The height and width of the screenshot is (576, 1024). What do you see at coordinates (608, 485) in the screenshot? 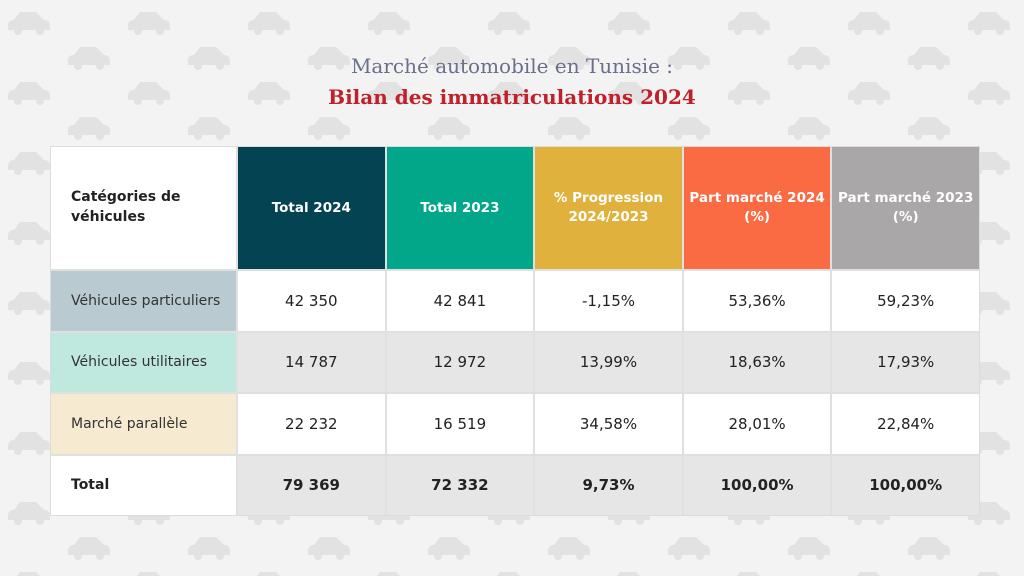
I see `cell-total: 9,73%` at bounding box center [608, 485].